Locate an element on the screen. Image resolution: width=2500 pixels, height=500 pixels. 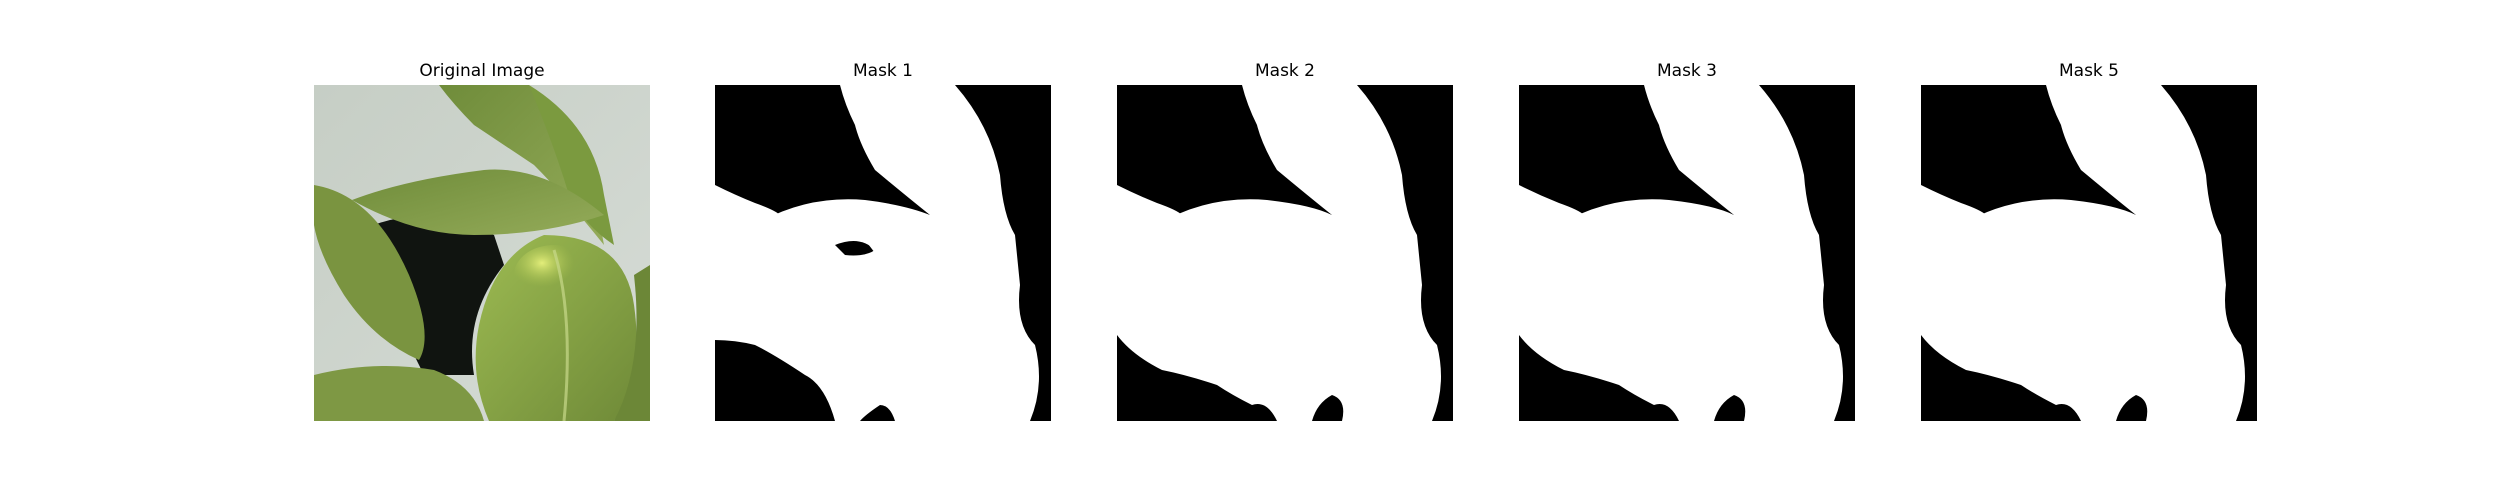
panel-title: Mask 3 is located at coordinates (1686, 71).